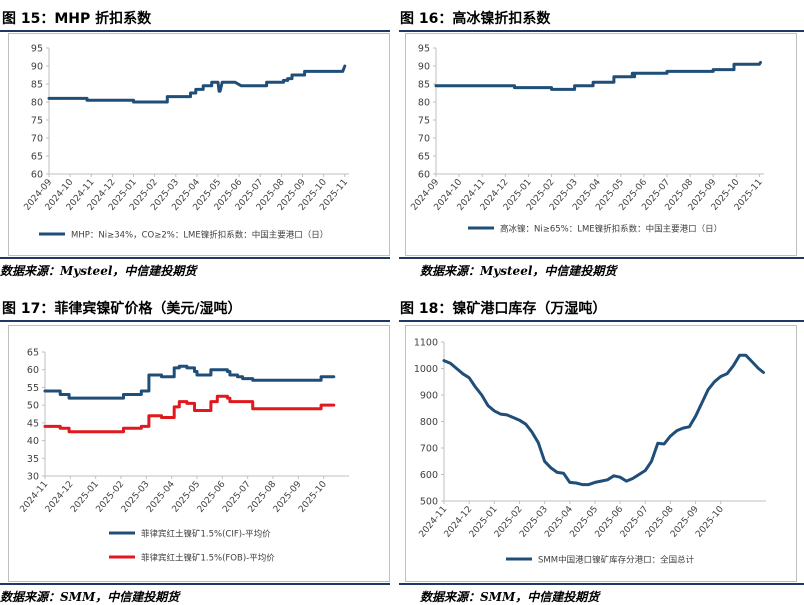 Image resolution: width=804 pixels, height=605 pixels. What do you see at coordinates (503, 309) in the screenshot?
I see `figure-18-title: 图 18：镍矿港口库存（万湿吨）` at bounding box center [503, 309].